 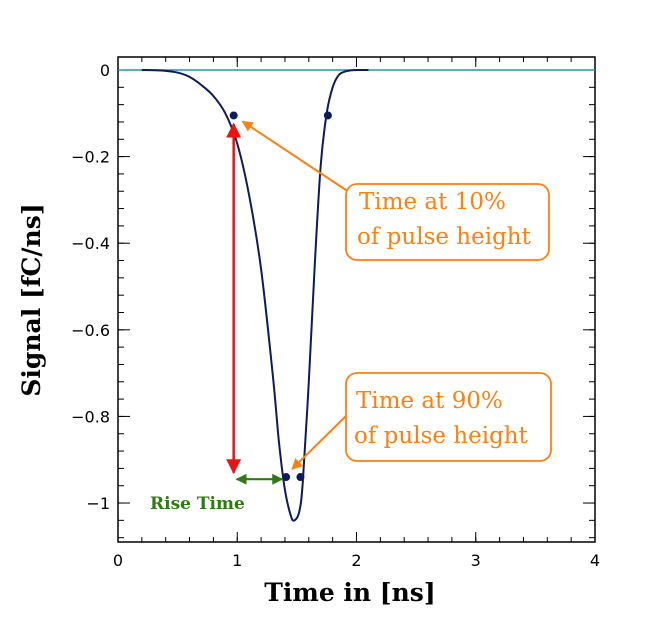 What do you see at coordinates (349, 592) in the screenshot?
I see `x-axis-title: Time in [ns]` at bounding box center [349, 592].